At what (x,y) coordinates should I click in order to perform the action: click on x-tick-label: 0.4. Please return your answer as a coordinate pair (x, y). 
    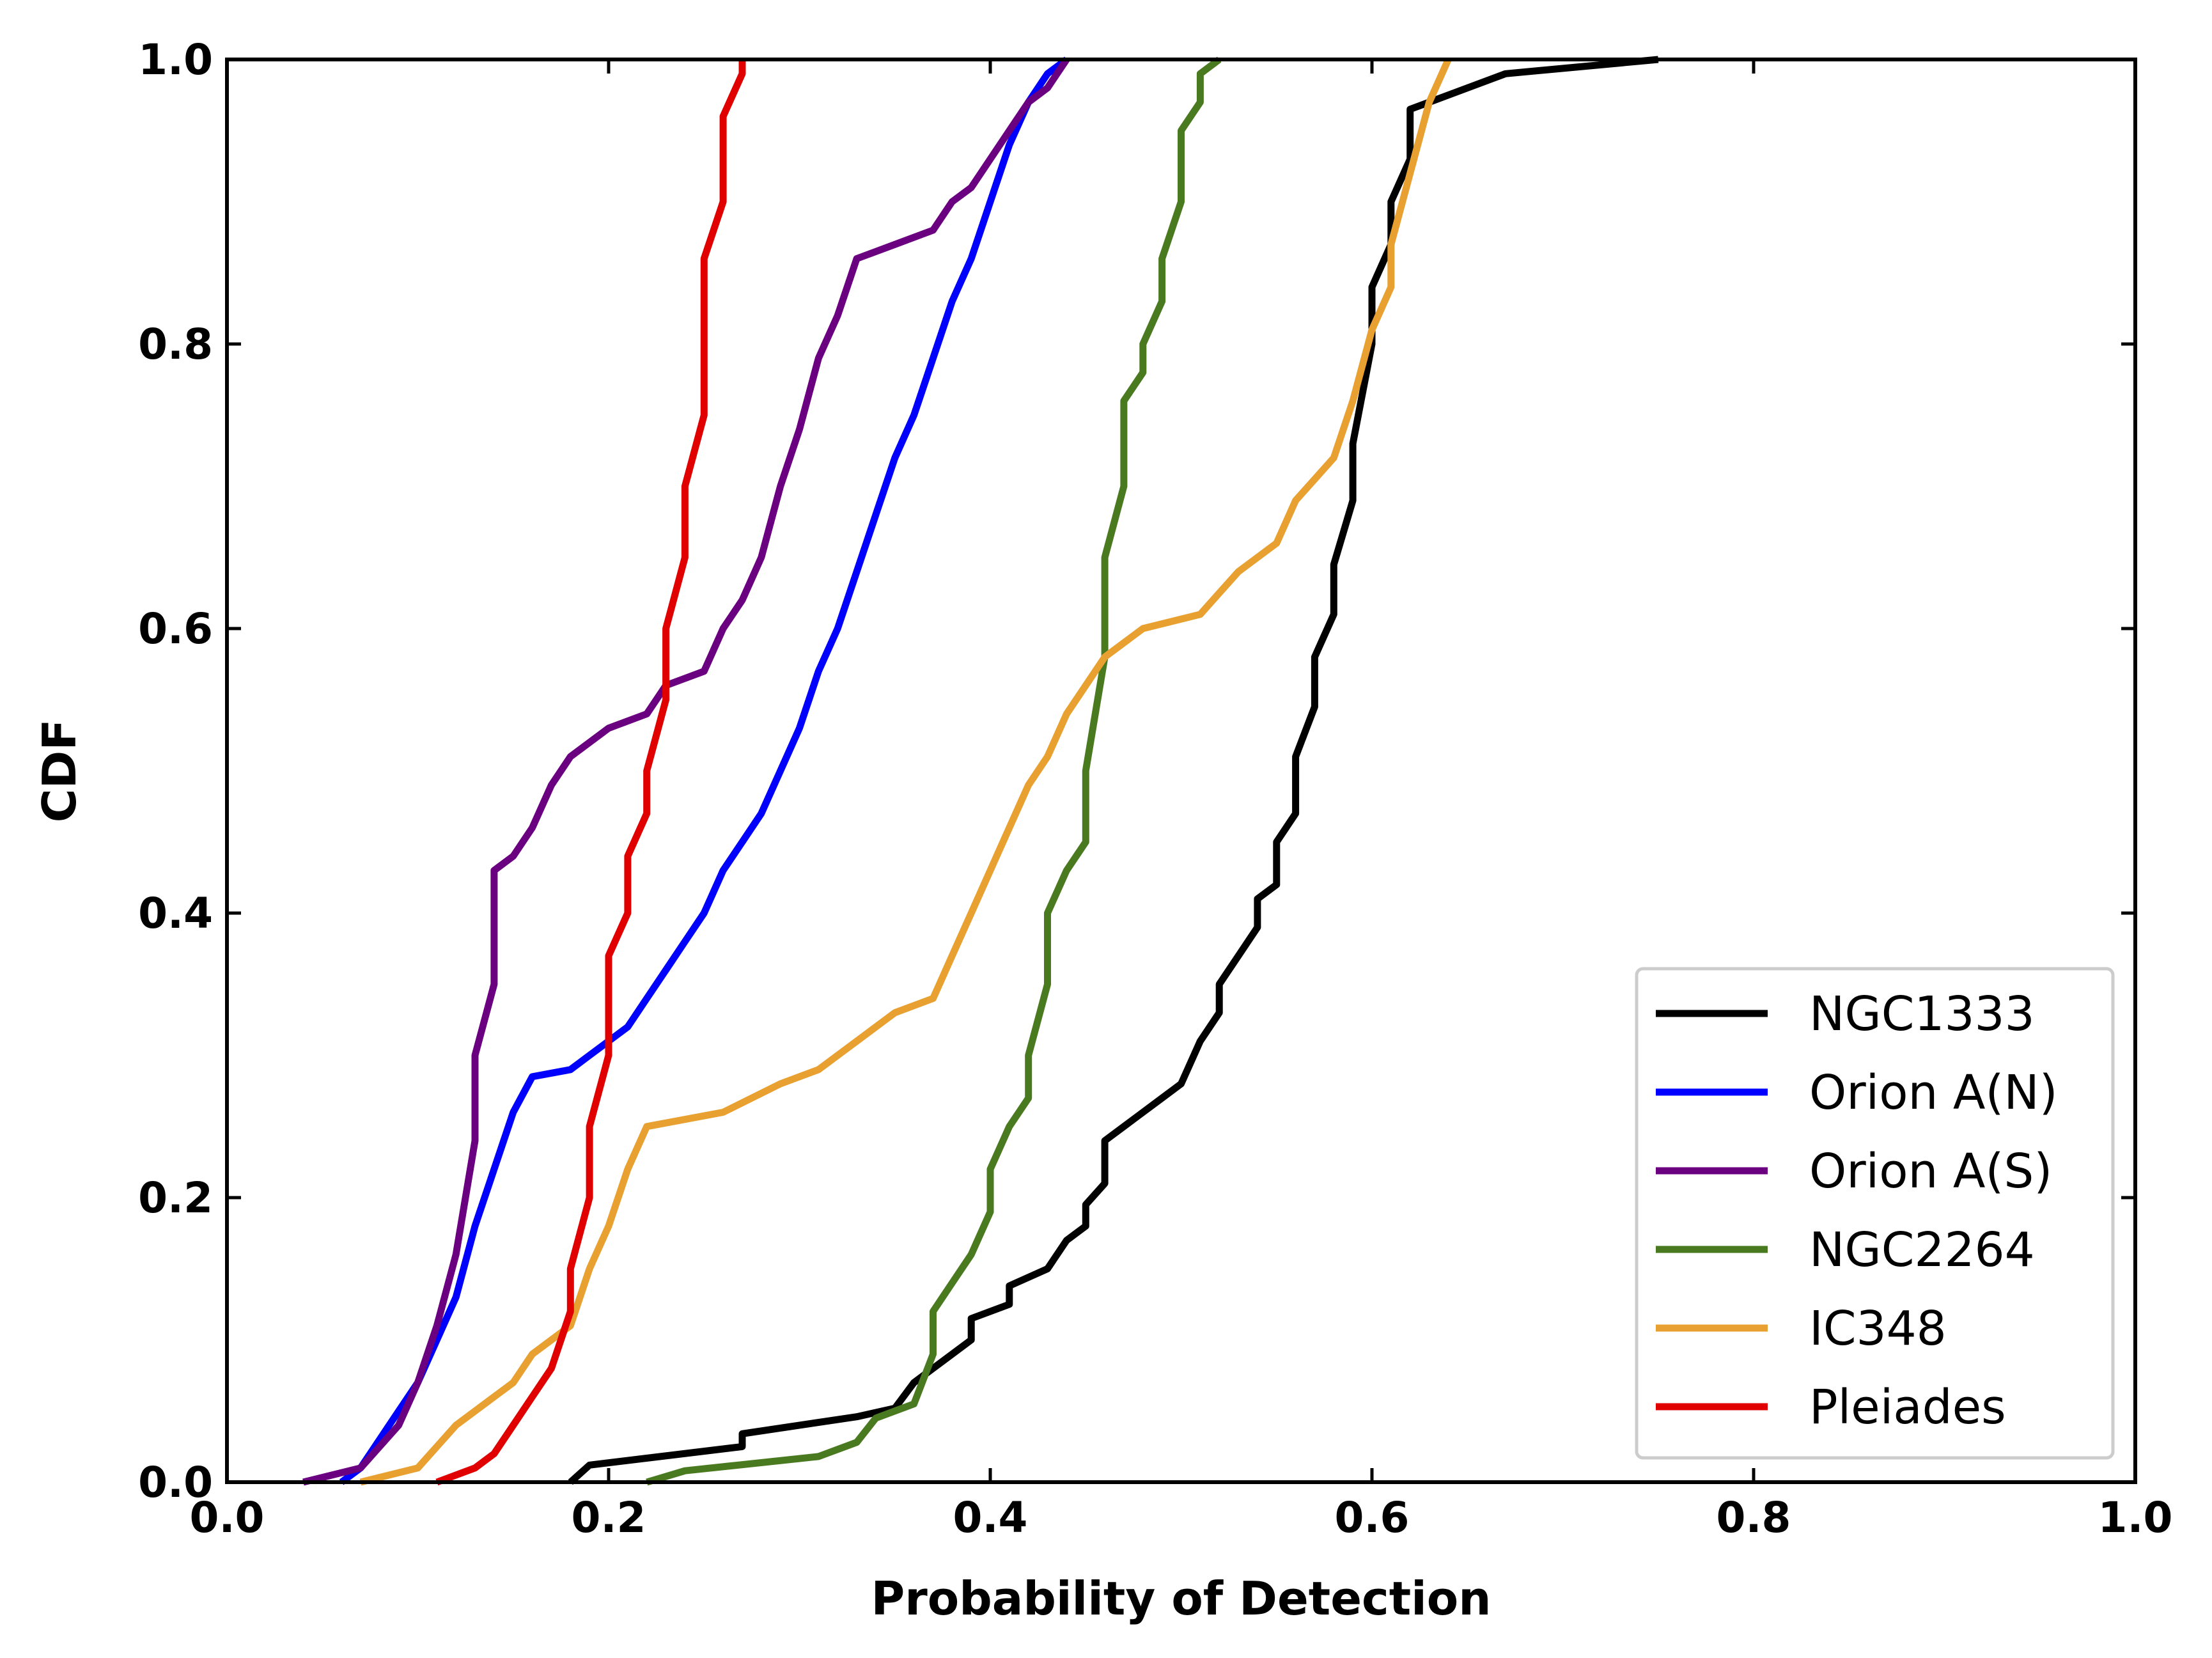
    Looking at the image, I should click on (990, 1518).